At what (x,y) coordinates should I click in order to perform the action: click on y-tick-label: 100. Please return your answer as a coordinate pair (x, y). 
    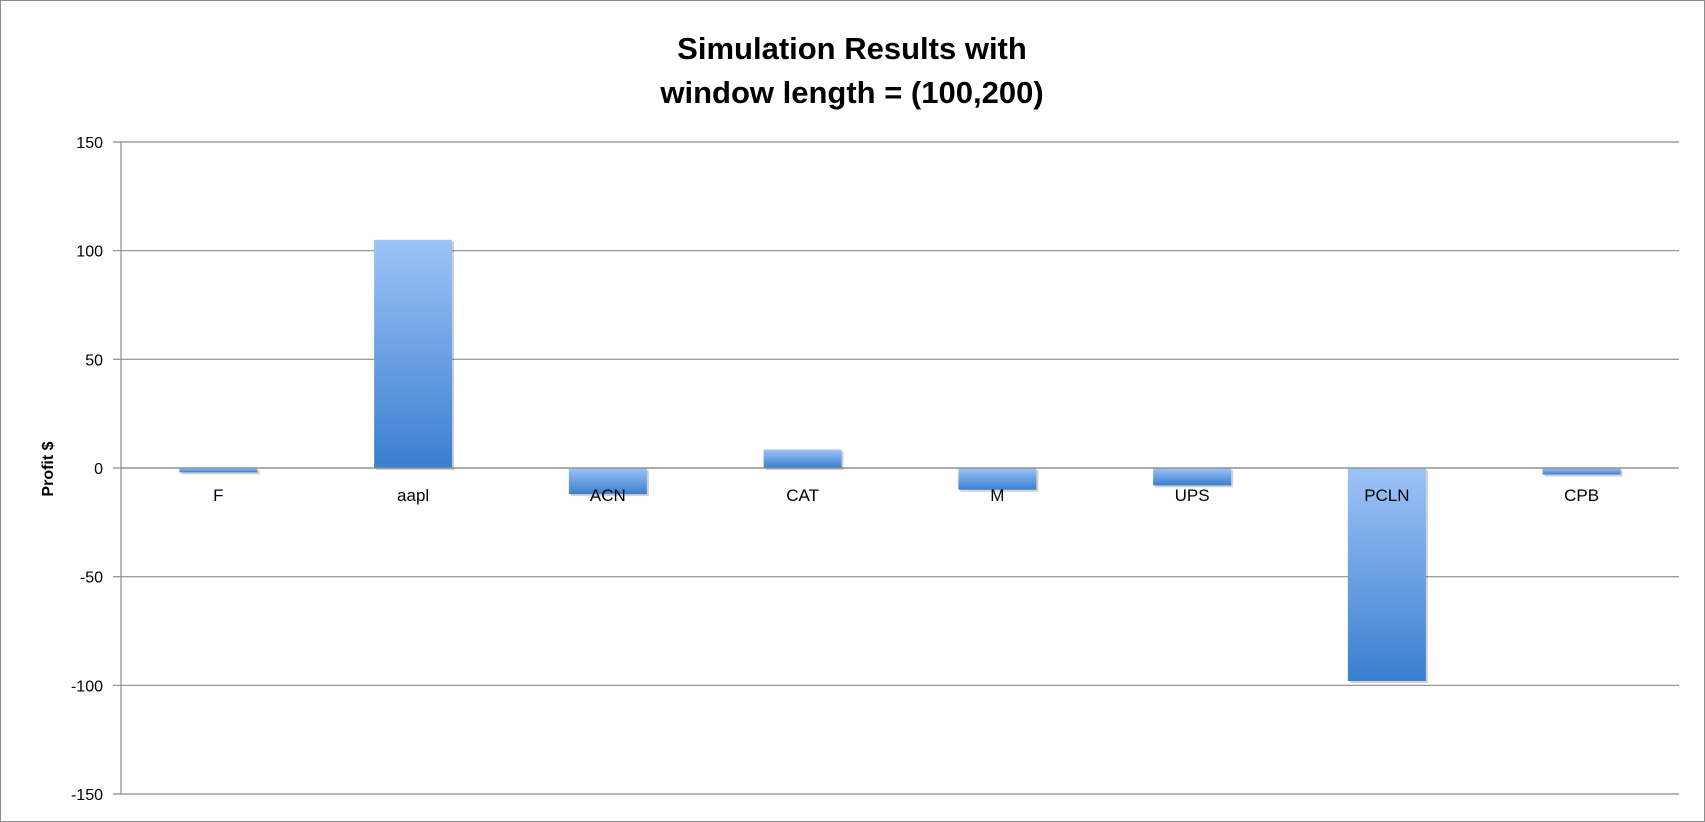
    Looking at the image, I should click on (89, 252).